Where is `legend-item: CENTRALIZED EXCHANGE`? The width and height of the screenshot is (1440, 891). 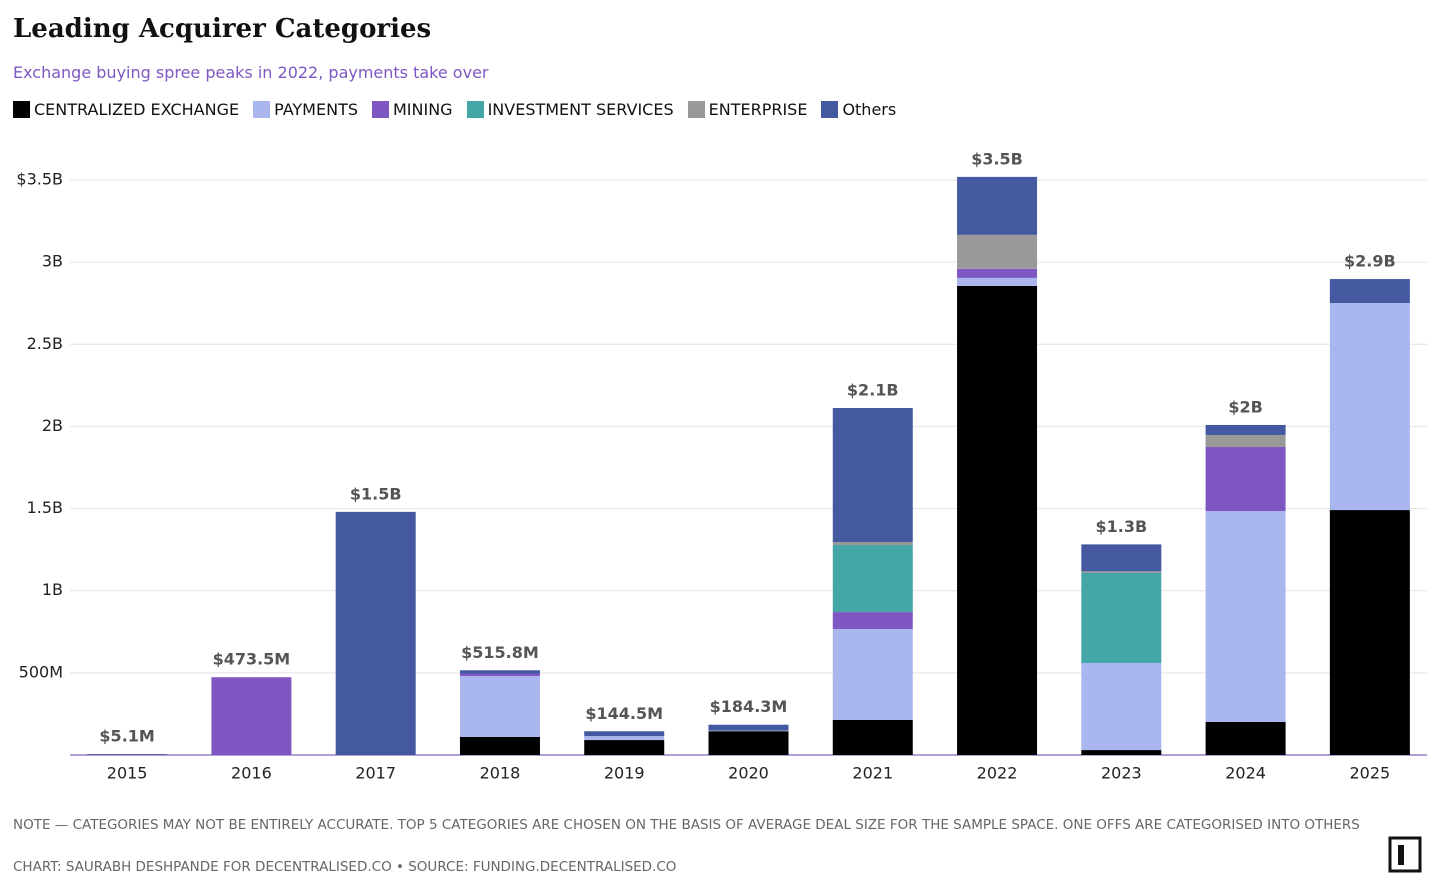 legend-item: CENTRALIZED EXCHANGE is located at coordinates (126, 109).